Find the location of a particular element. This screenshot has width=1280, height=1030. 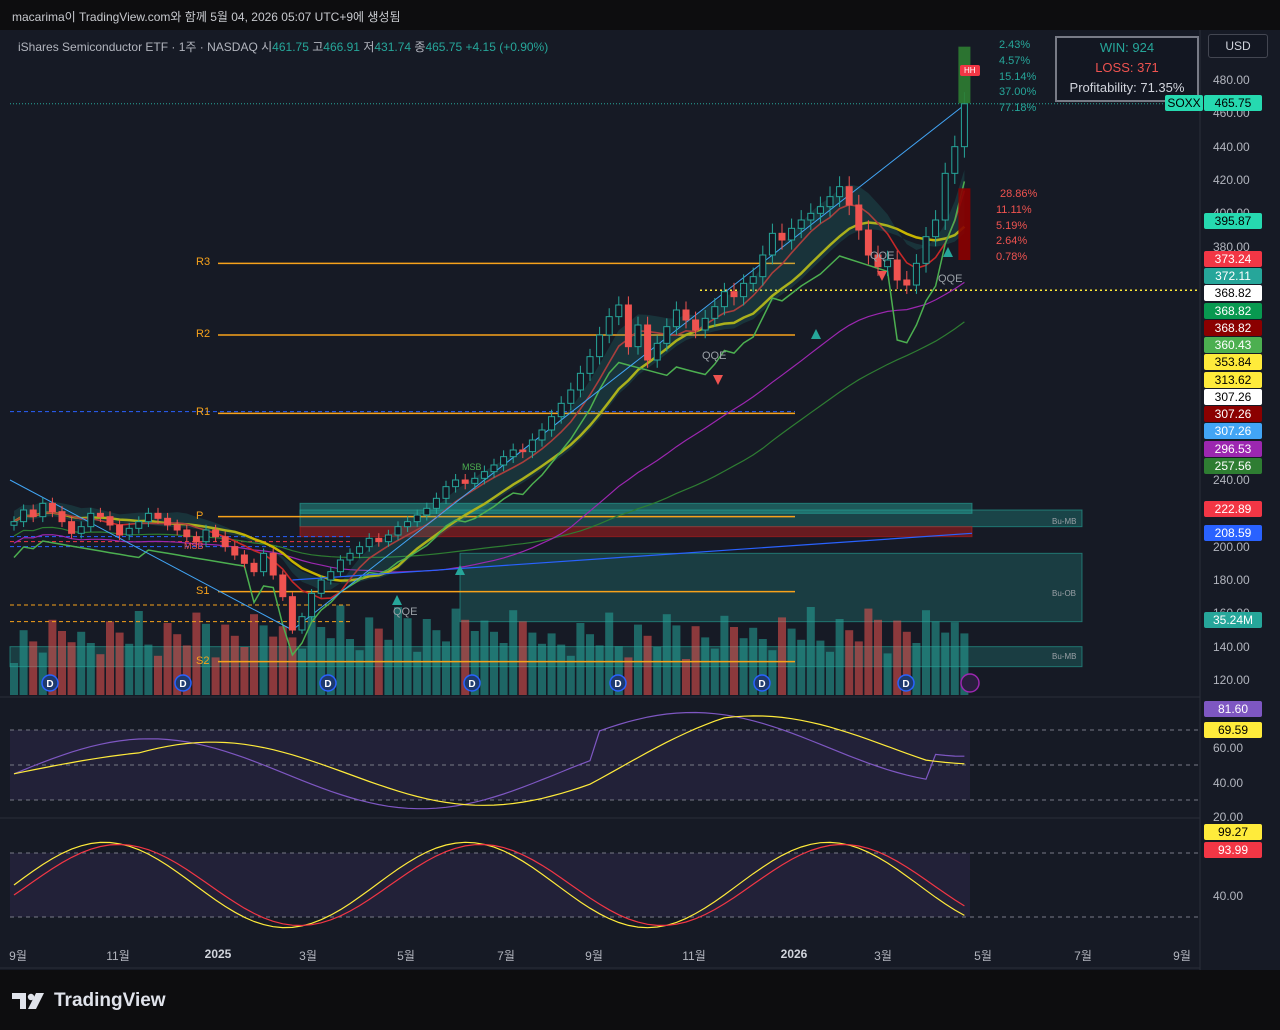

target-down-zone is located at coordinates (964, 224).